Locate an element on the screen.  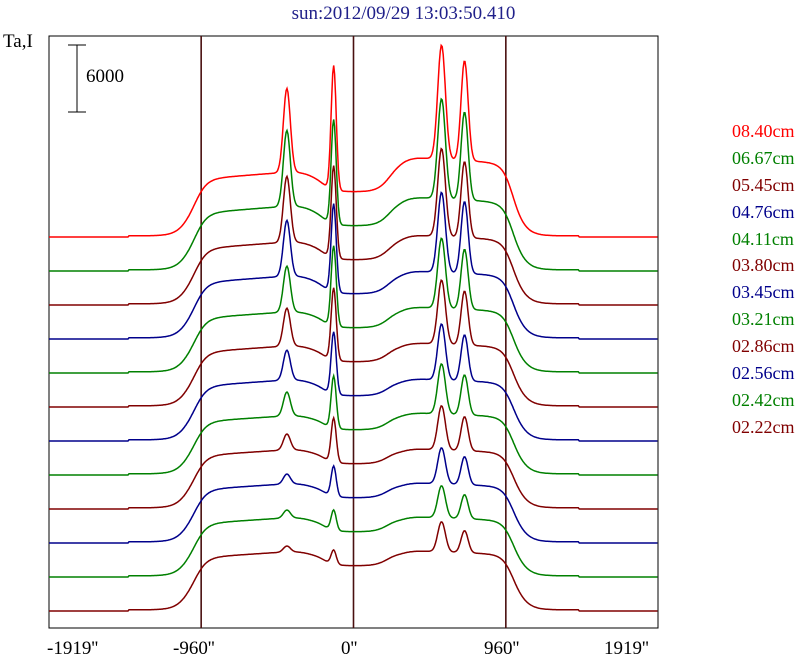
legend-entry: 03.45cm is located at coordinates (763, 292).